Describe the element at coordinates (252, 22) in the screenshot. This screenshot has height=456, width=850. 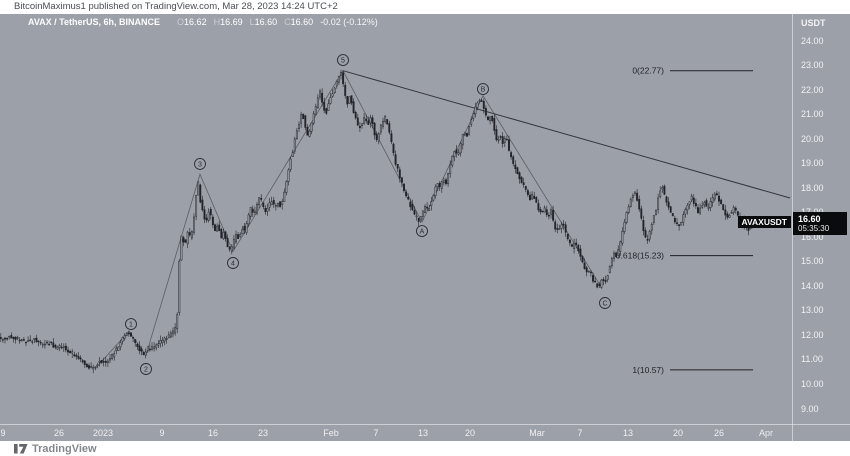
I see `low-label: L` at that location.